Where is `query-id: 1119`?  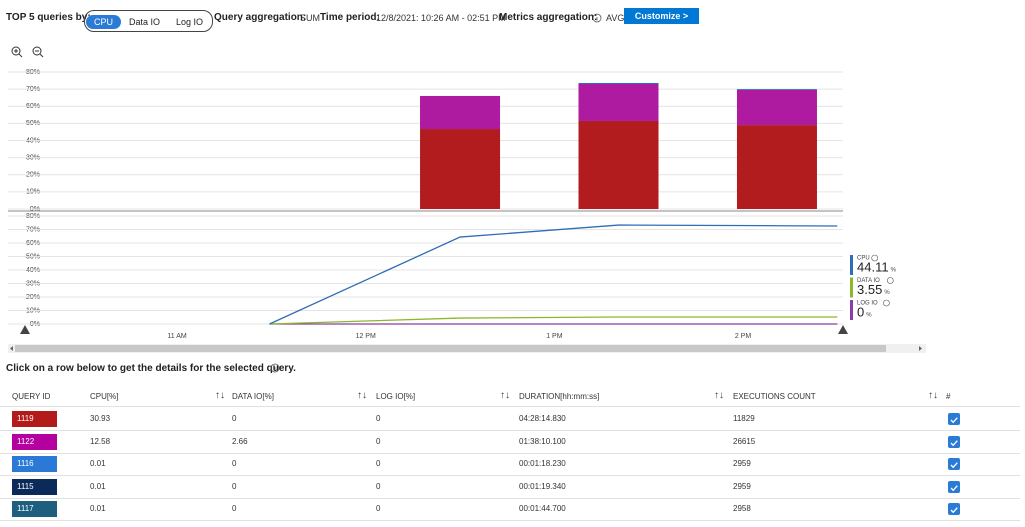
query-id: 1119 is located at coordinates (34, 419).